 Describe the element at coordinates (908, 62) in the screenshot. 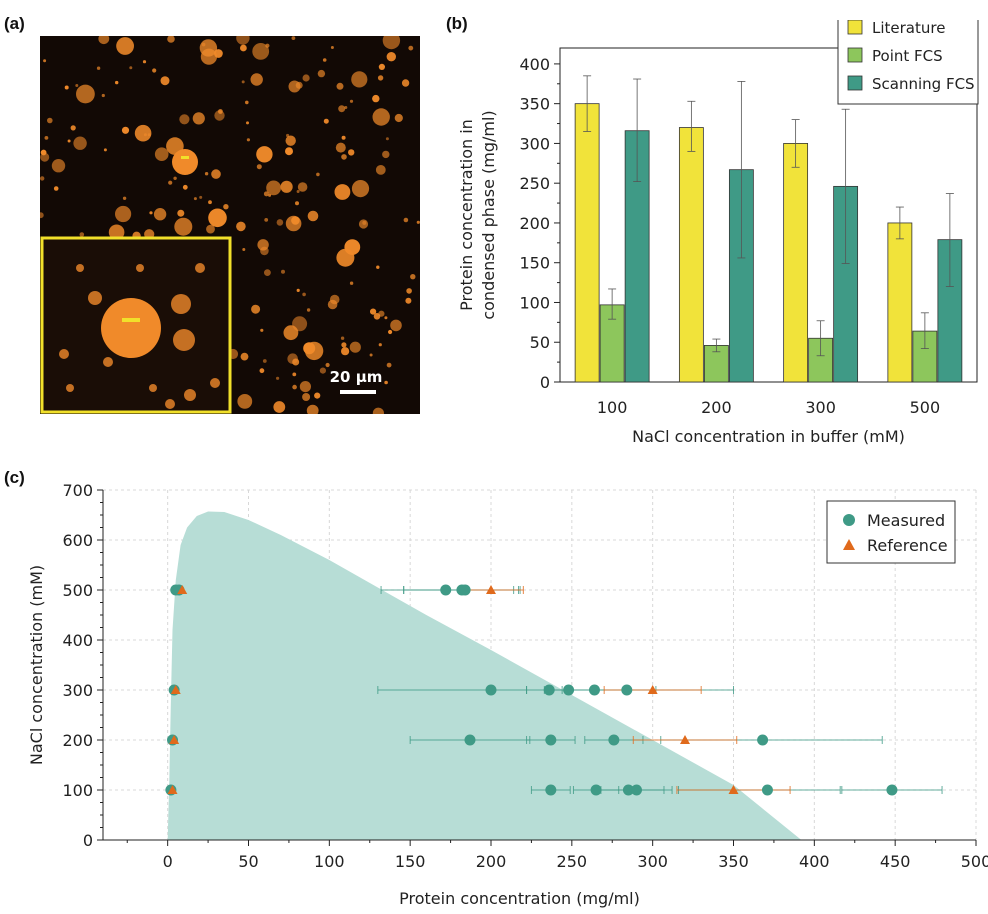

I see `legend: Literature Point FCS Scanning FCS` at that location.